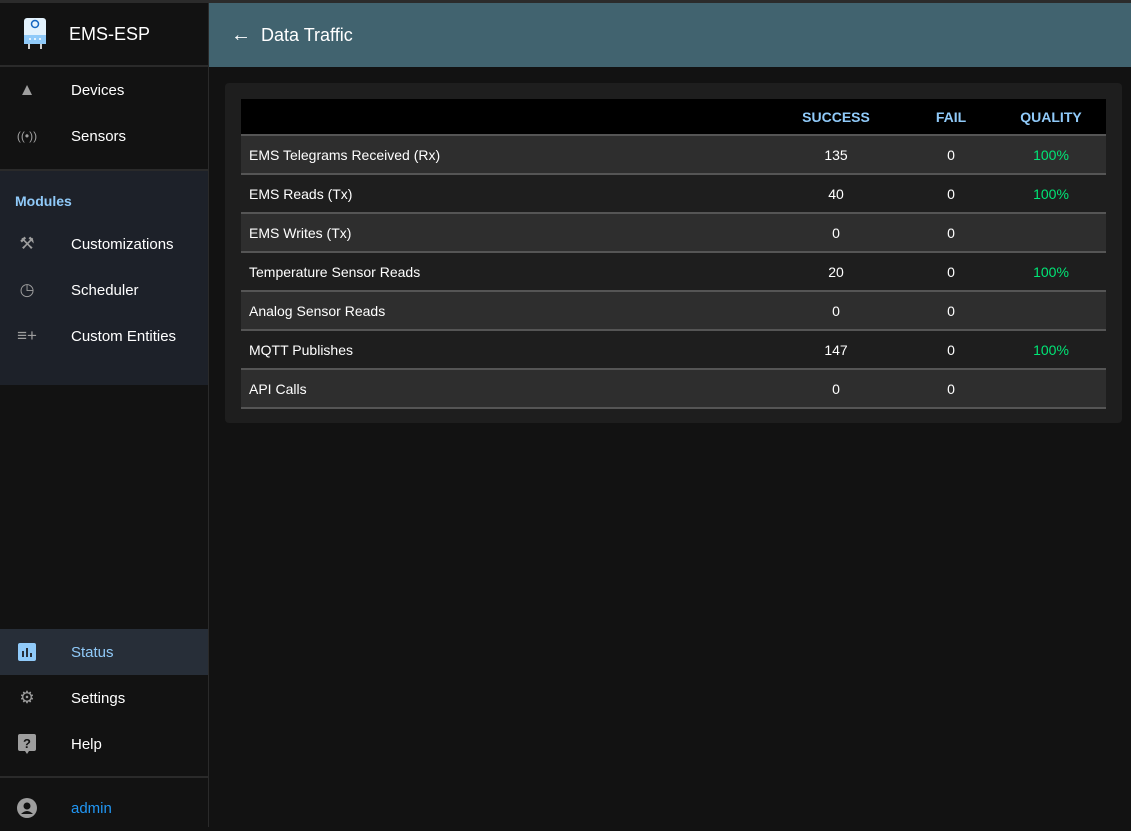 The width and height of the screenshot is (1131, 831). I want to click on row-success: 147, so click(836, 350).